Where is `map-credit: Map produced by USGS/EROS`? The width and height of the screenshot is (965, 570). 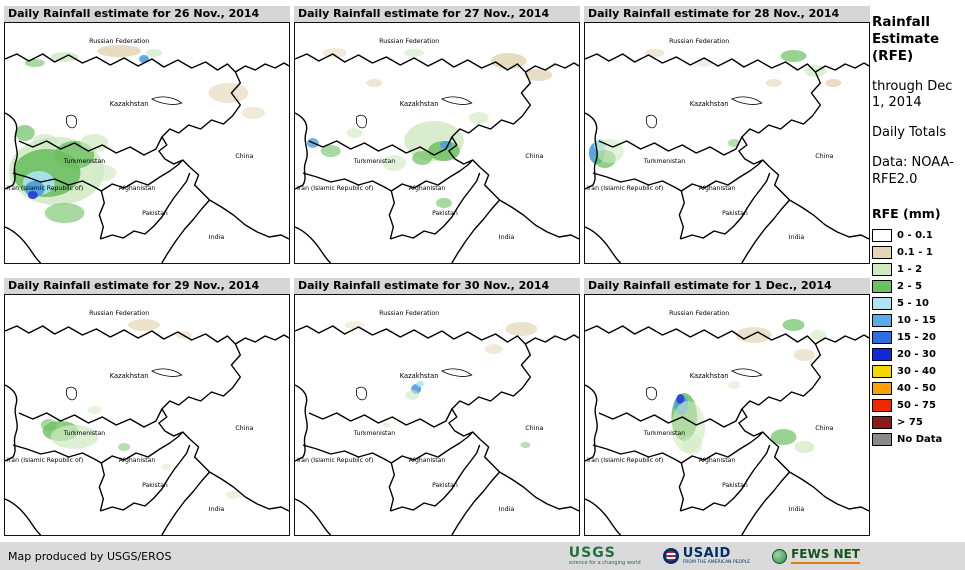 map-credit: Map produced by USGS/EROS is located at coordinates (90, 556).